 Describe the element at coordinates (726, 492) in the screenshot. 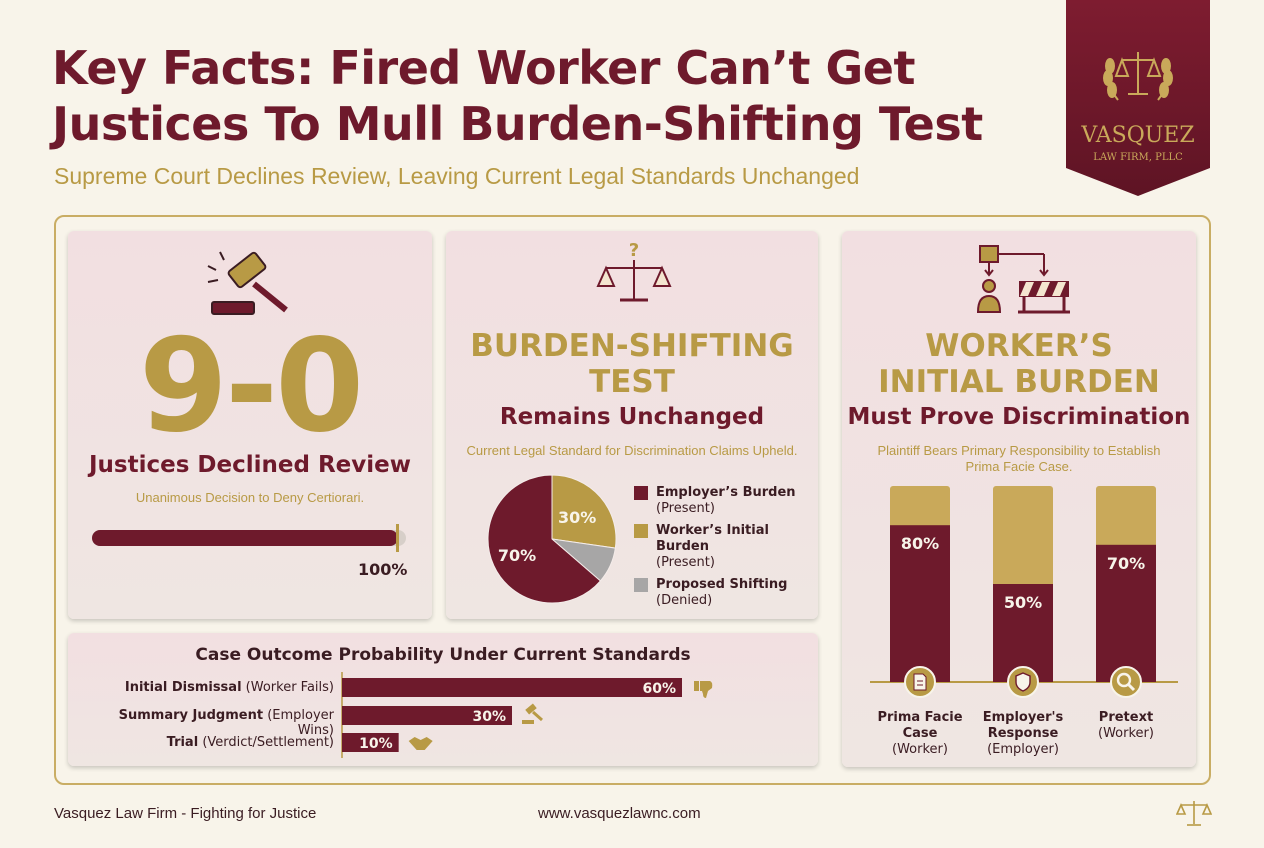

I see `legend-label-bold: Employer’s Burden` at that location.